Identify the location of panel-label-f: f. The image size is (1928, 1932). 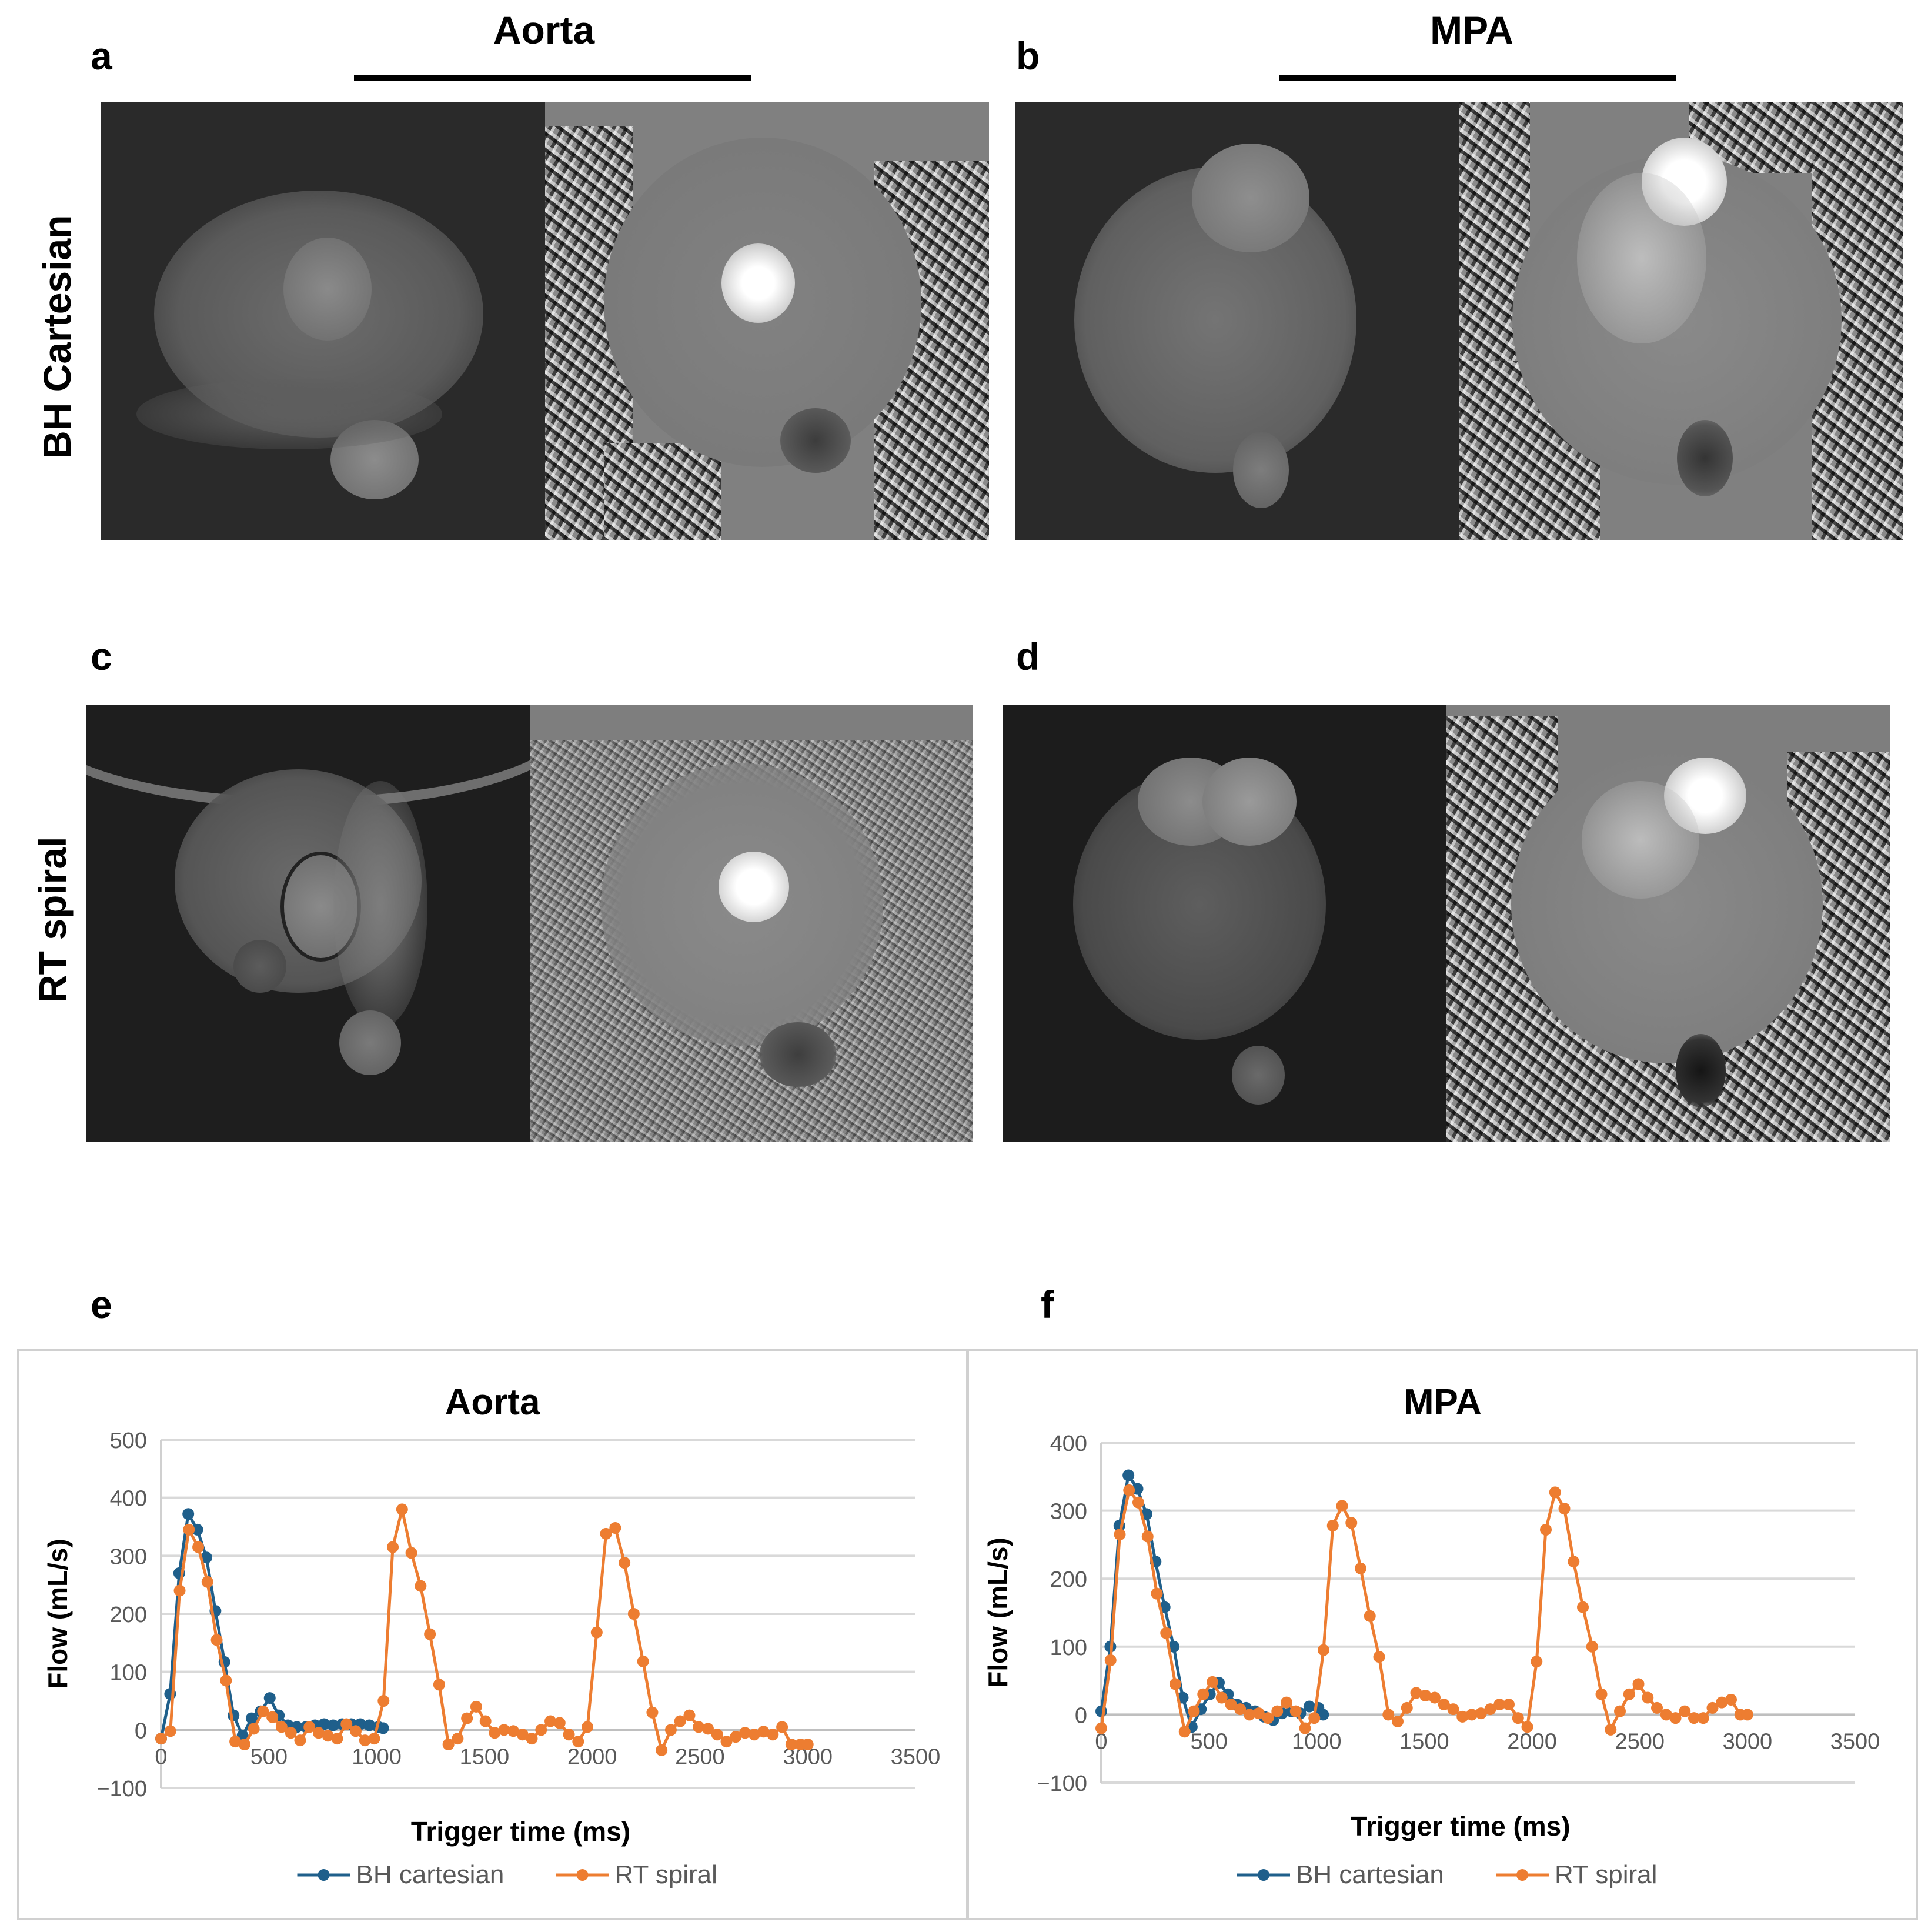
(1047, 1304).